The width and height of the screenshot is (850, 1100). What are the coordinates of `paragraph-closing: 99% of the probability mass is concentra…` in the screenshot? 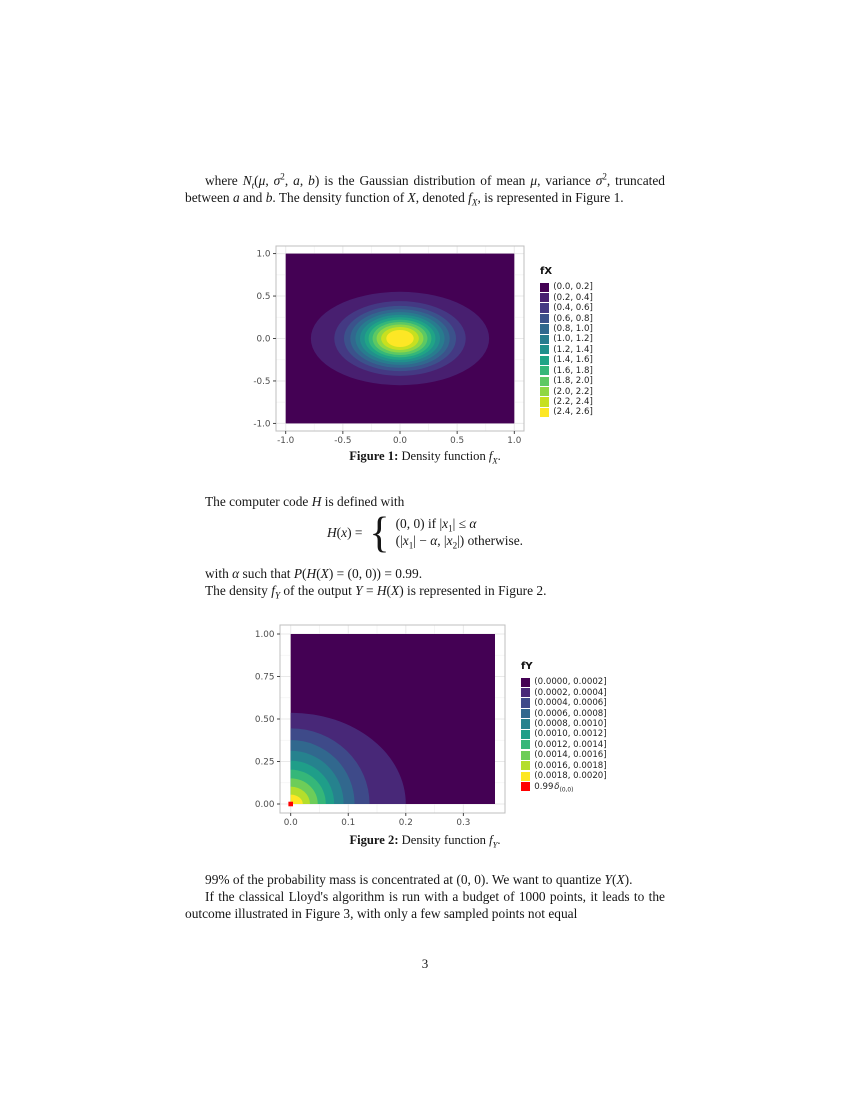 It's located at (425, 897).